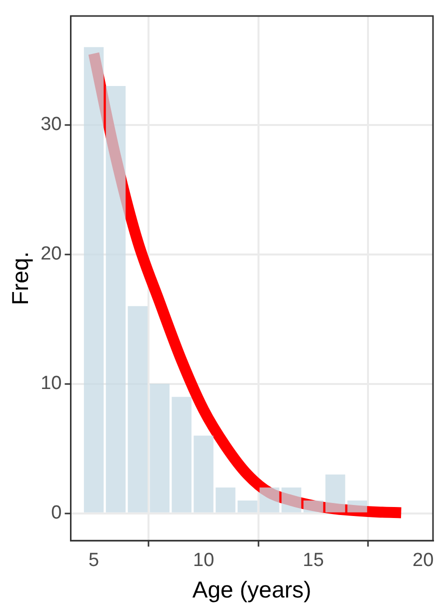 The height and width of the screenshot is (611, 438). Describe the element at coordinates (51, 383) in the screenshot. I see `y-tick-label: 10` at that location.